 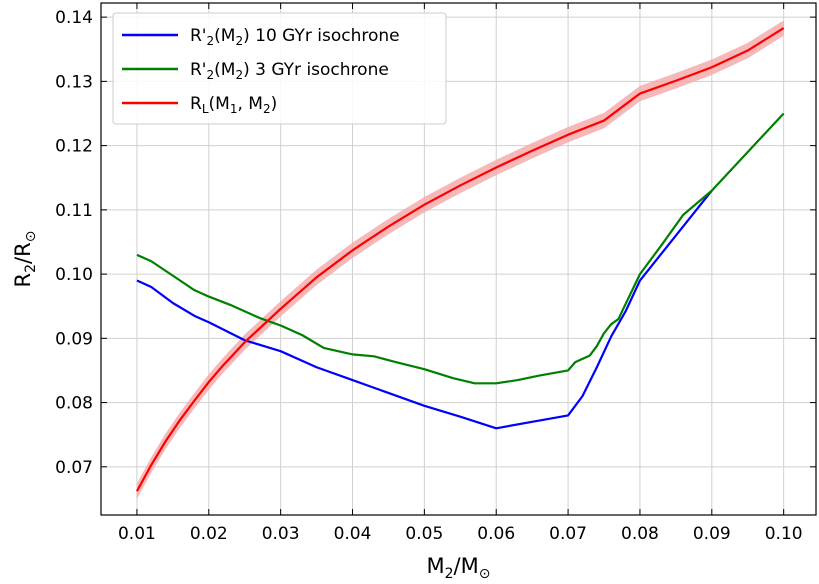 What do you see at coordinates (712, 534) in the screenshot?
I see `x-tick-label: 0.09` at bounding box center [712, 534].